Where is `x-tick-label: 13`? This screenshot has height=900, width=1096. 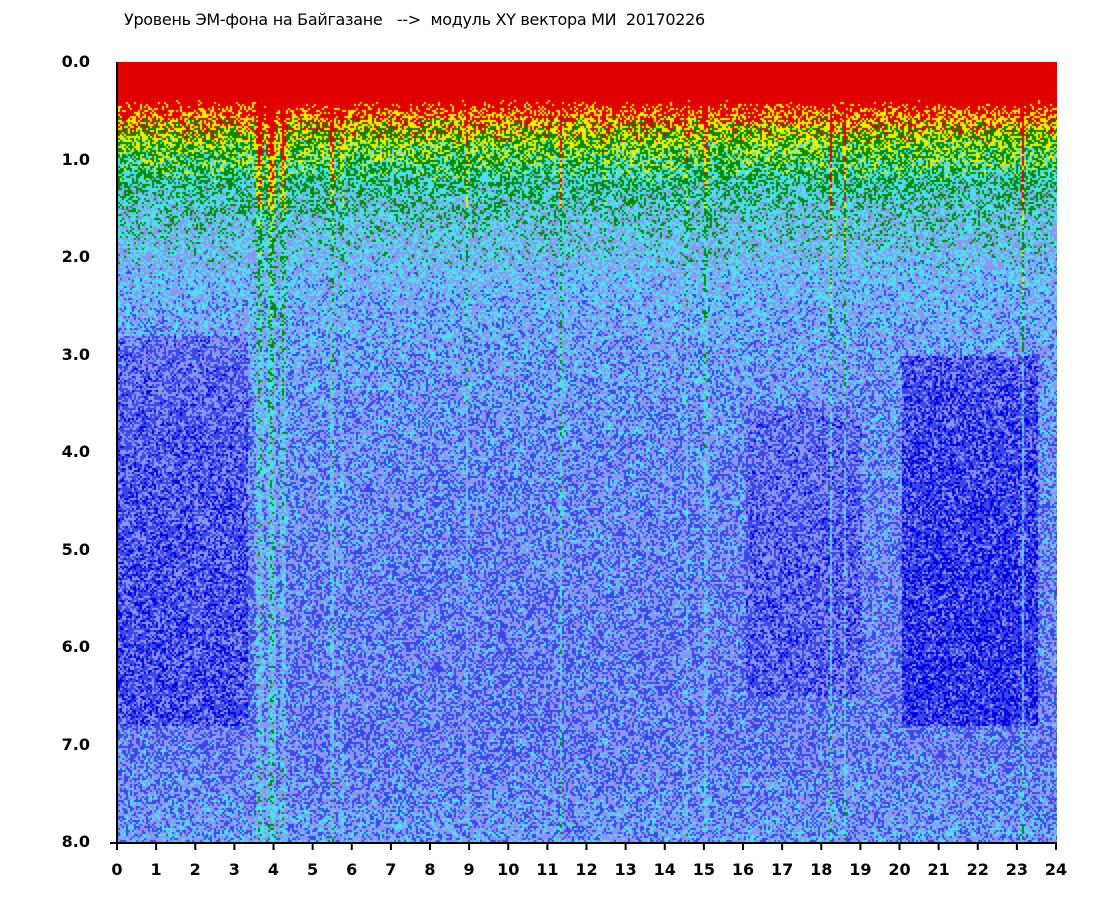
x-tick-label: 13 is located at coordinates (625, 869).